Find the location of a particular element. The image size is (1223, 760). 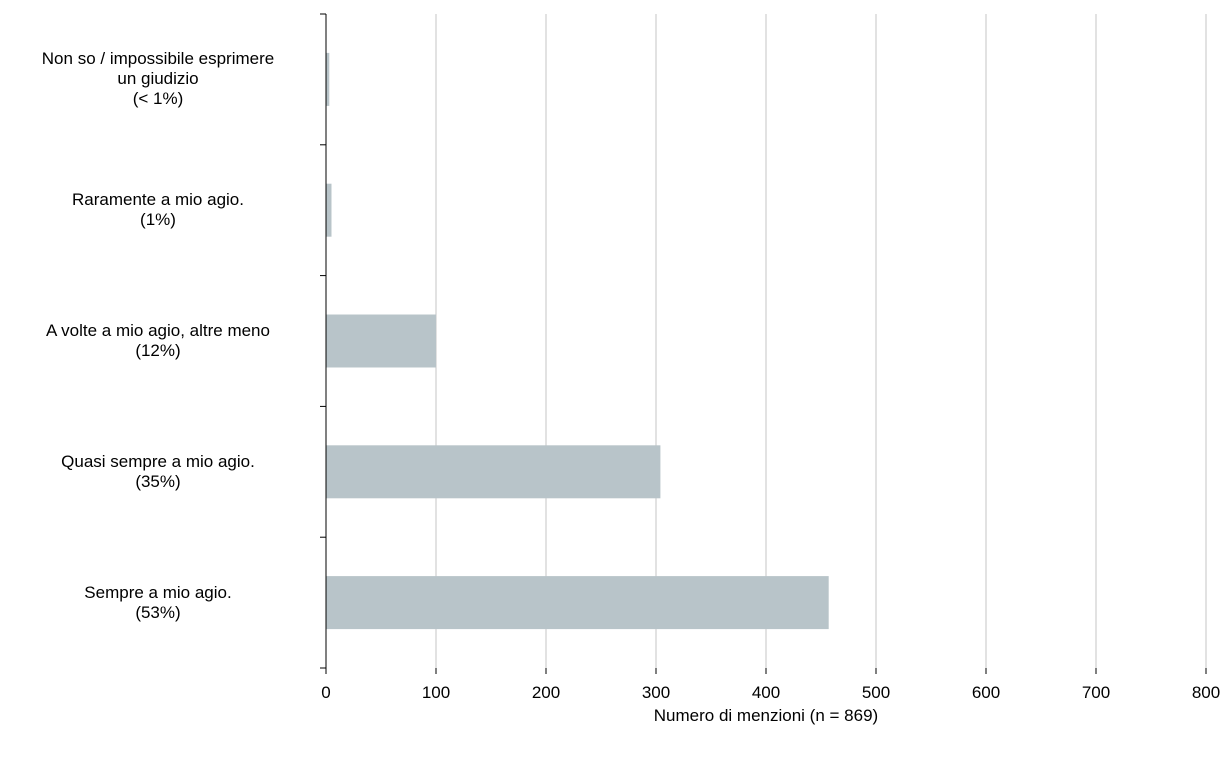

category-label: A volte a mio agio, altre meno (12%) is located at coordinates (158, 341).